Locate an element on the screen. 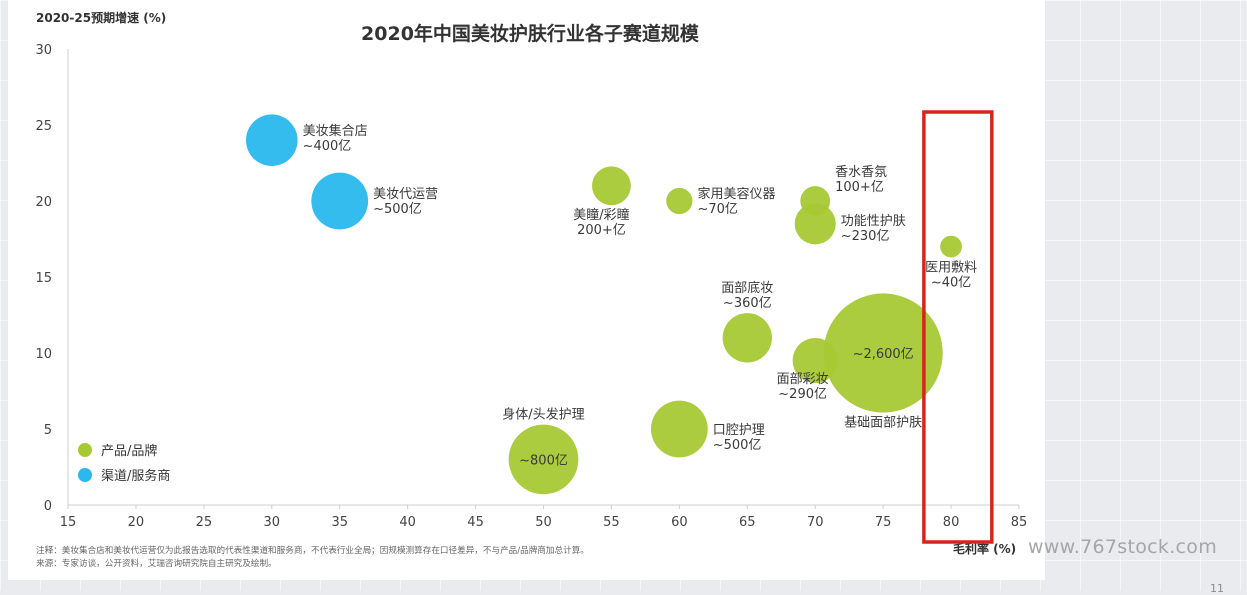  y-tick-label: 5 is located at coordinates (48, 430).